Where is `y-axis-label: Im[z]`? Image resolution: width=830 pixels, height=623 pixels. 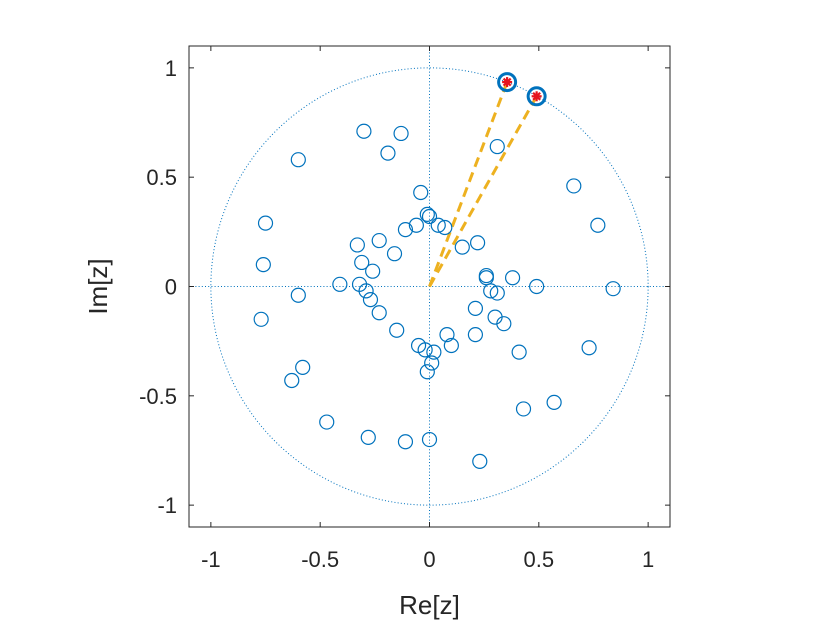
y-axis-label: Im[z] is located at coordinates (98, 286).